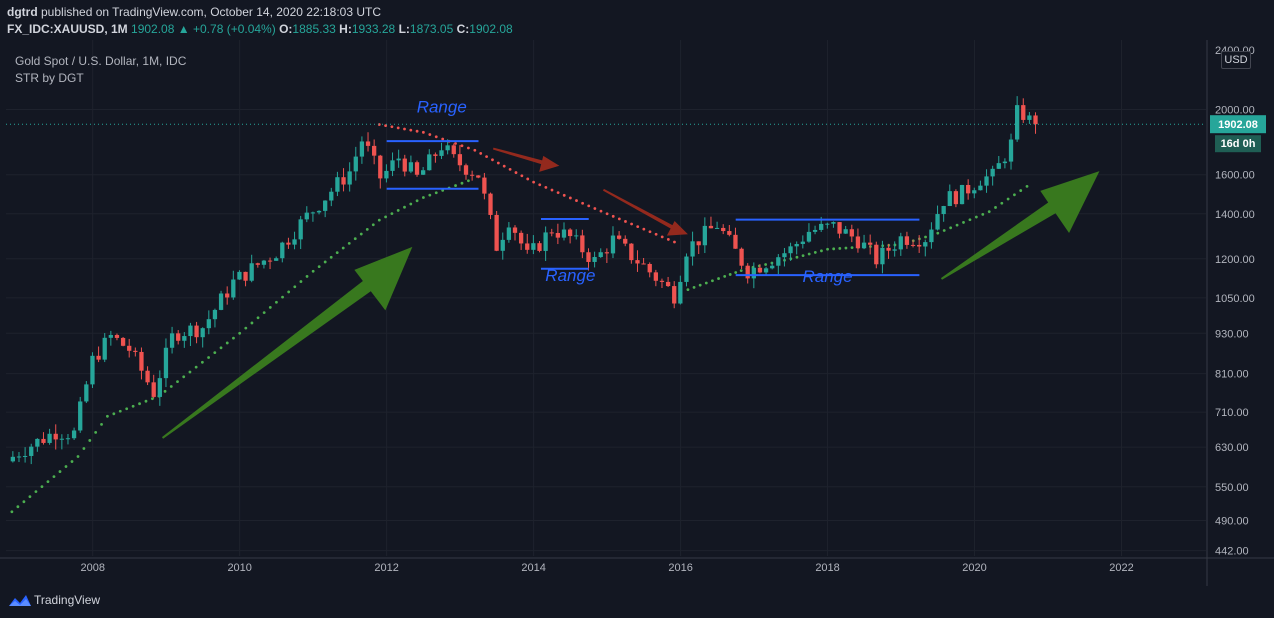  Describe the element at coordinates (1232, 334) in the screenshot. I see `price-tick-label: 930.00` at that location.